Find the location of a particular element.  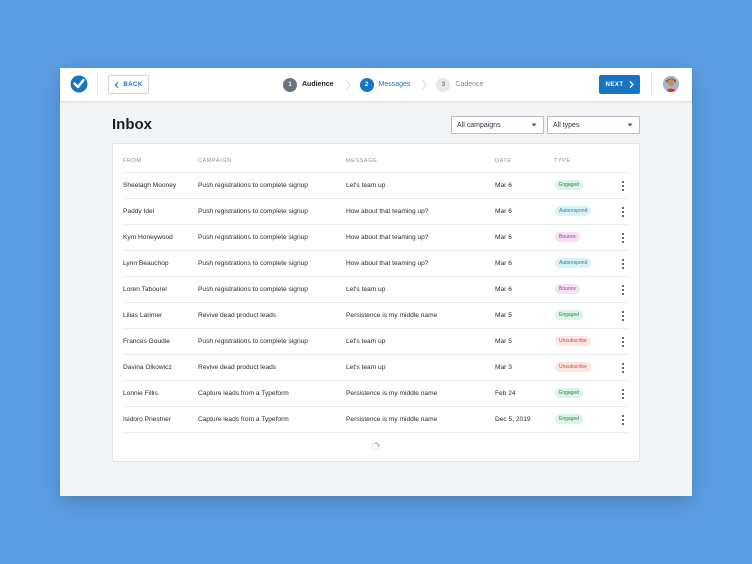

page-title: Inbox is located at coordinates (132, 124).